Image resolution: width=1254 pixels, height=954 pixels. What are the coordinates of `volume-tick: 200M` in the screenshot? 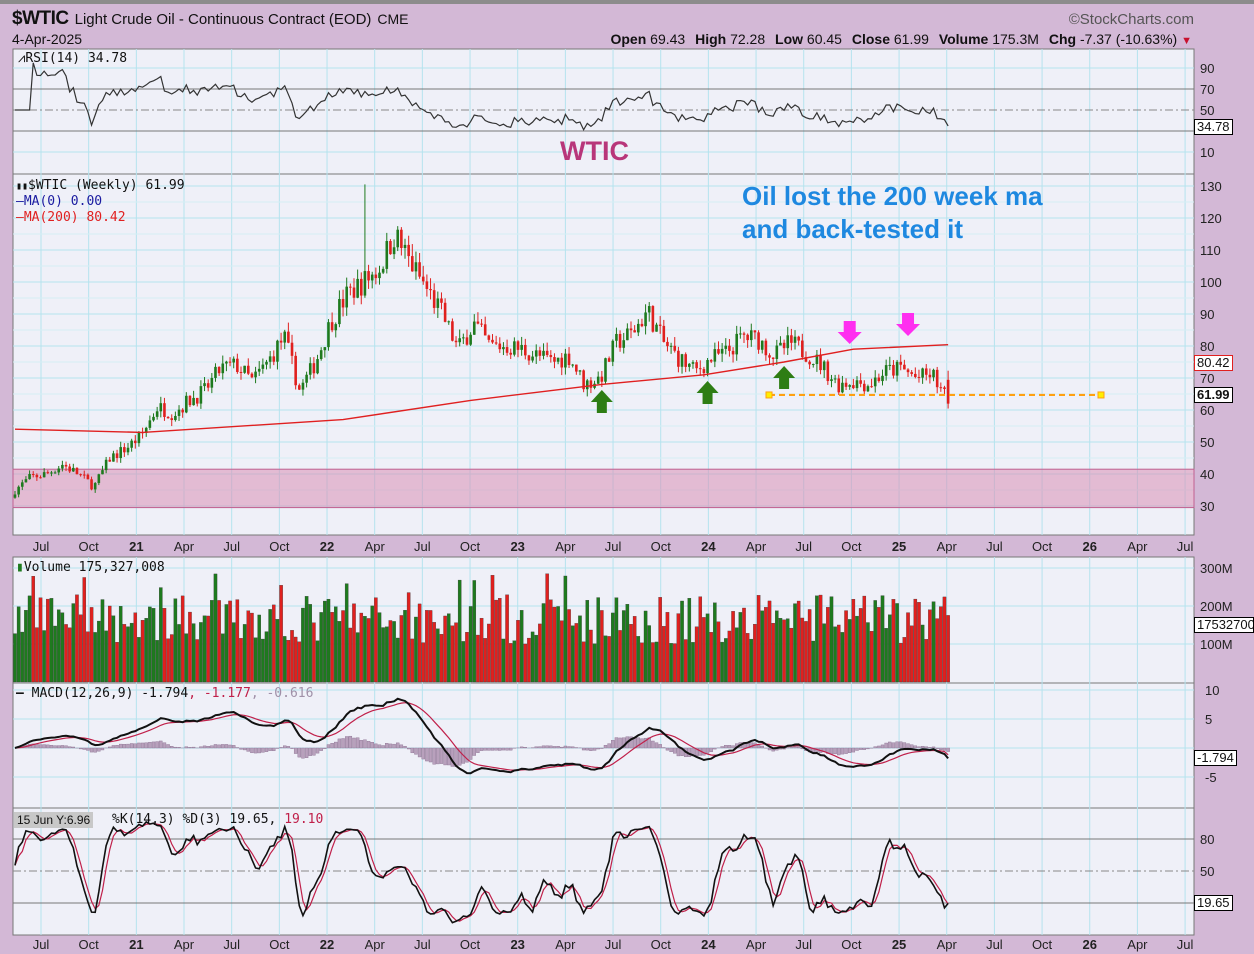 It's located at (1216, 606).